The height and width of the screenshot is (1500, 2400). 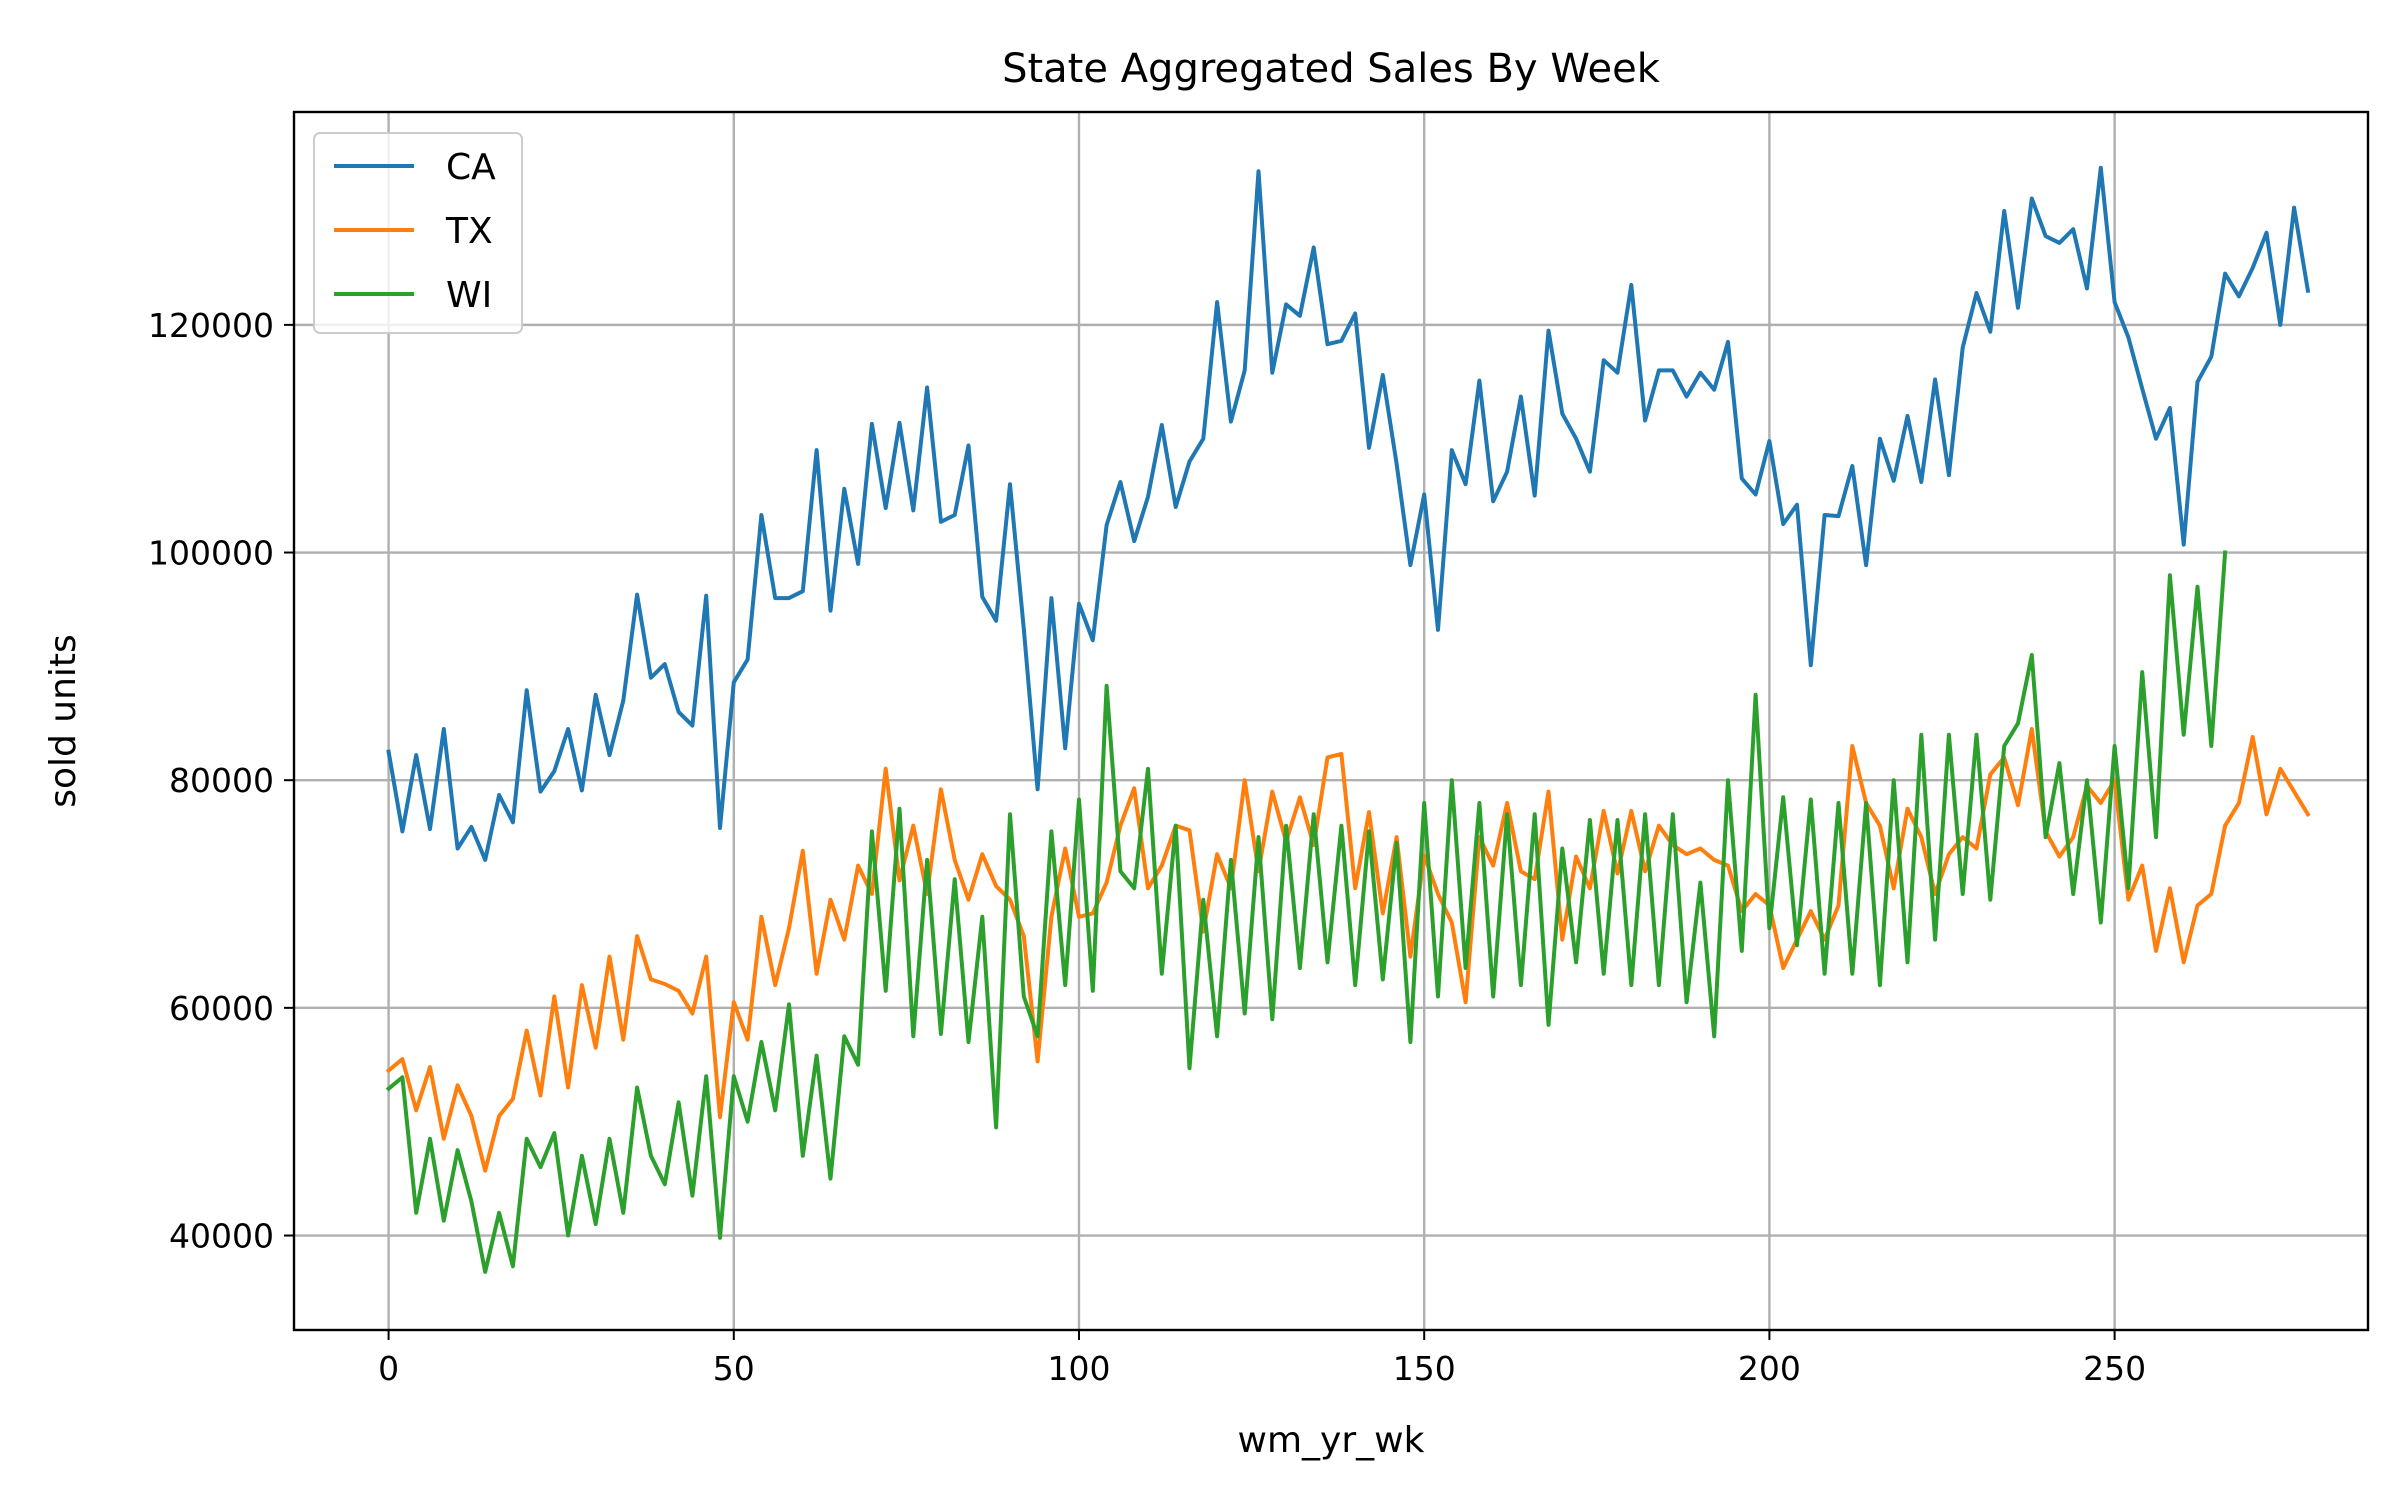 I want to click on y-tick-label: 60000, so click(x=221, y=1008).